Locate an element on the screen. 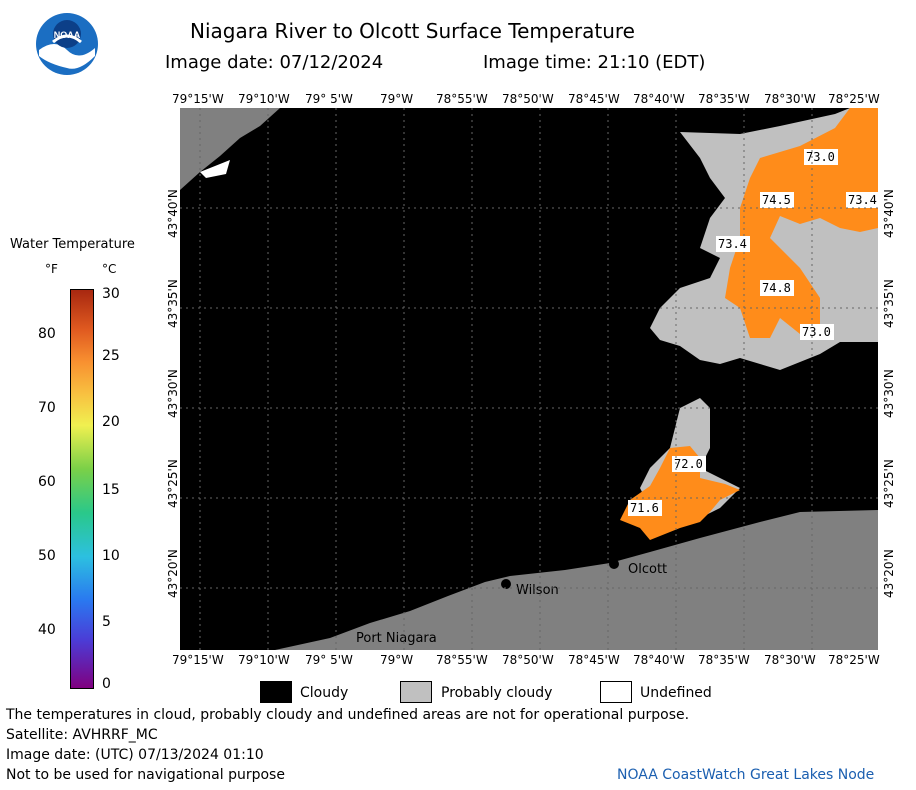  colorbar-unit-c: °C is located at coordinates (109, 269).